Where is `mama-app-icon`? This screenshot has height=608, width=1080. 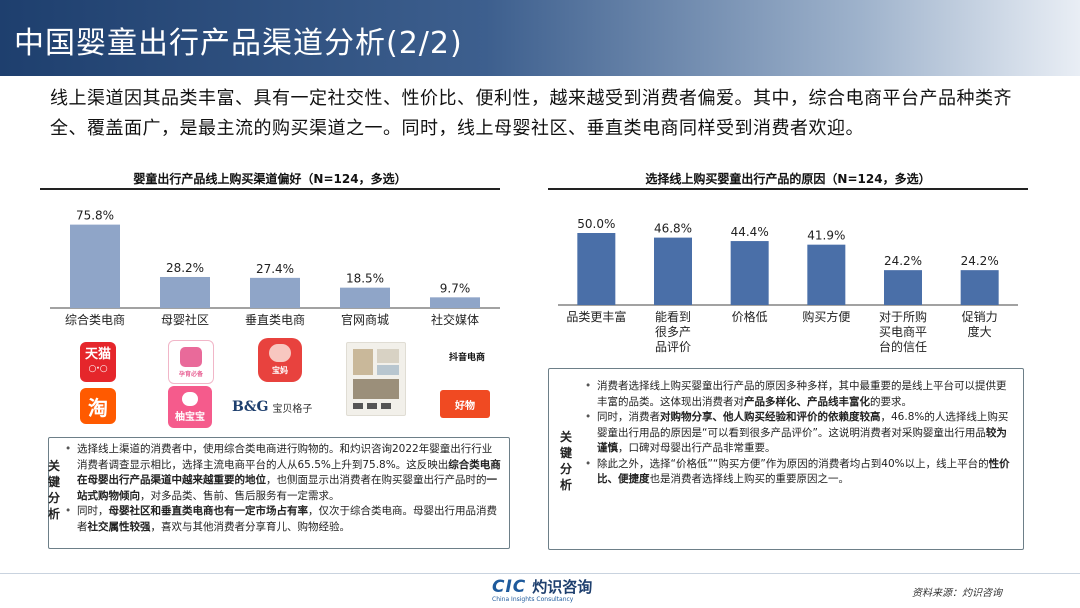
mama-app-icon is located at coordinates (191, 356).